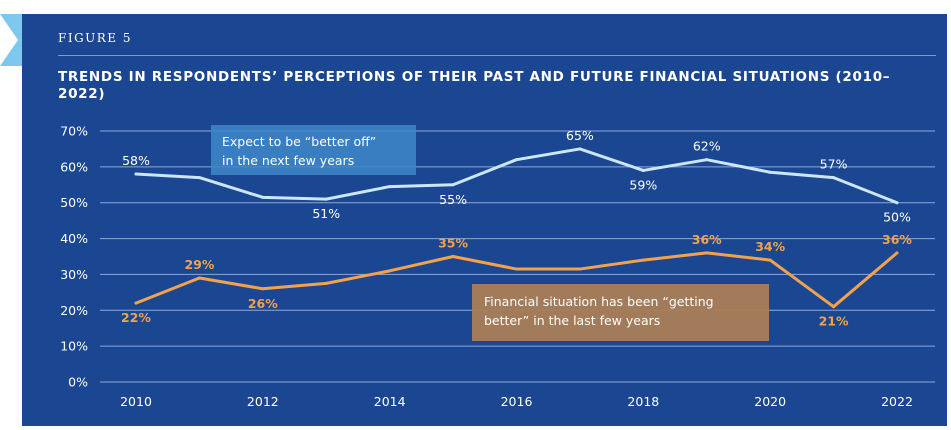 The image size is (951, 430). What do you see at coordinates (74, 166) in the screenshot?
I see `y-tick-label: 60%` at bounding box center [74, 166].